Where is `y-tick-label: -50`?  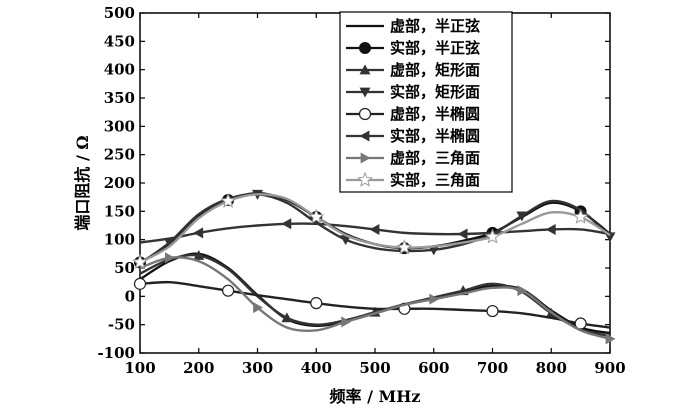 y-tick-label: -50 is located at coordinates (121, 325).